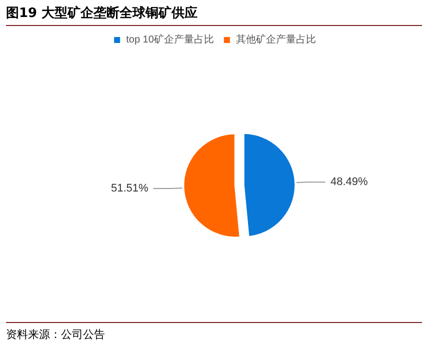 The width and height of the screenshot is (428, 350). Describe the element at coordinates (214, 332) in the screenshot. I see `text: 资料来源：公司公告` at that location.